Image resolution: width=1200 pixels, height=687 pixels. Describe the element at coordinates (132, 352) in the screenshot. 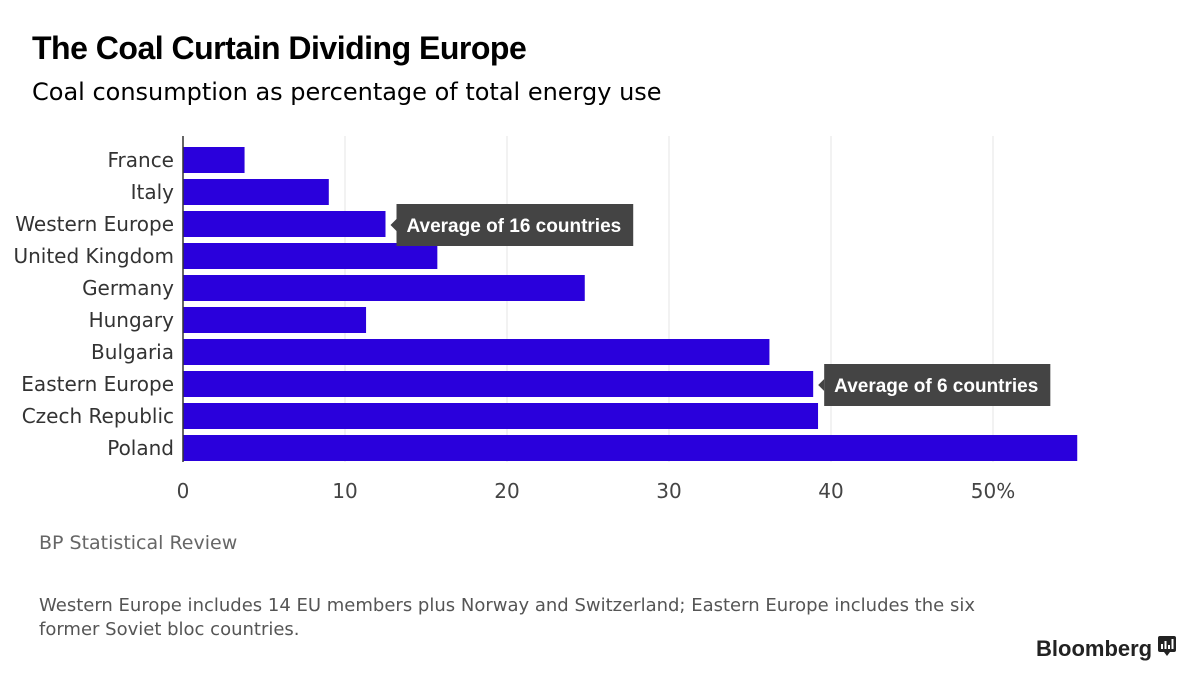

I see `category-label: Bulgaria` at that location.